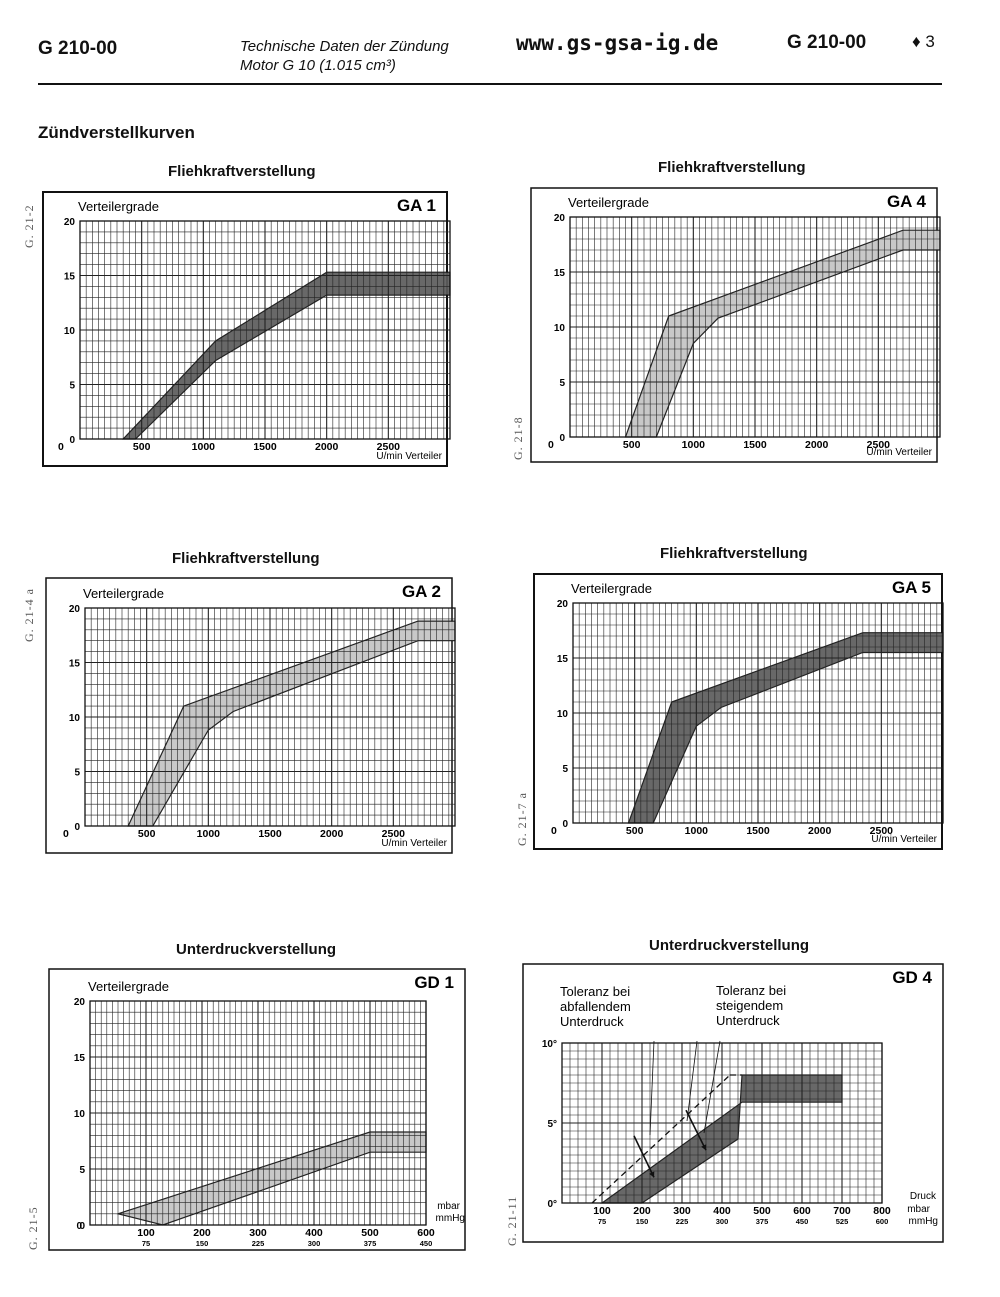  What do you see at coordinates (712, 1087) in the screenshot?
I see `leader-line-rising` at bounding box center [712, 1087].